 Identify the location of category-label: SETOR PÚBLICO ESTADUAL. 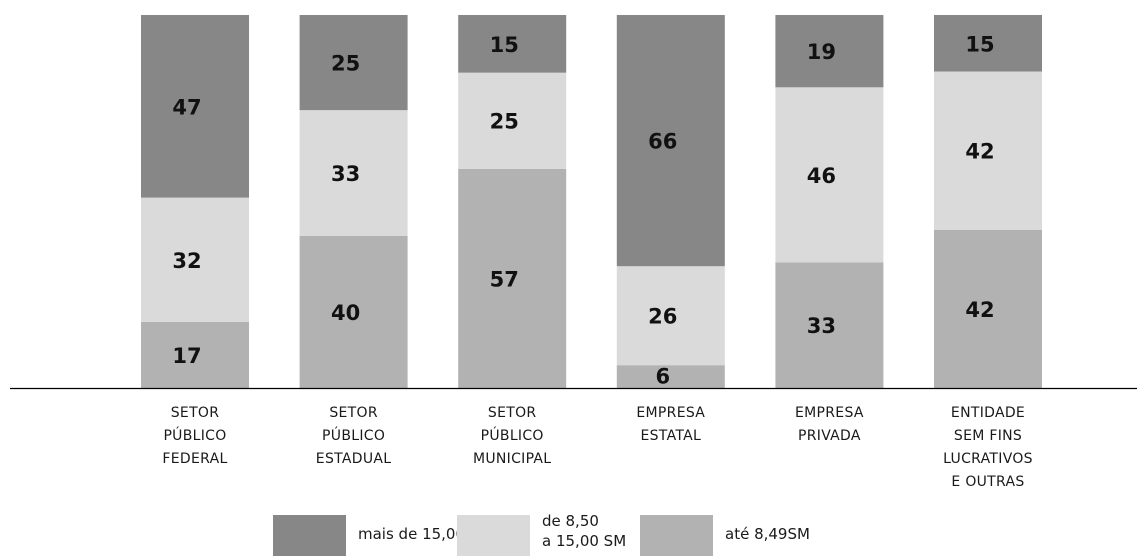
(354, 436).